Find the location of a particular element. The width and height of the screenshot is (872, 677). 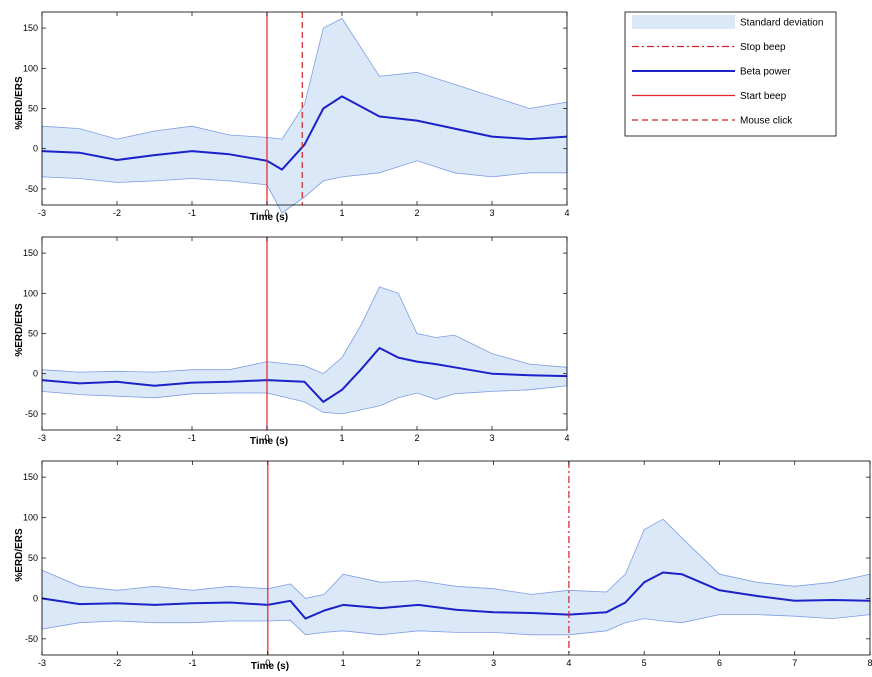

legend-label-standard-deviation: Standard deviation is located at coordinates (781, 23).